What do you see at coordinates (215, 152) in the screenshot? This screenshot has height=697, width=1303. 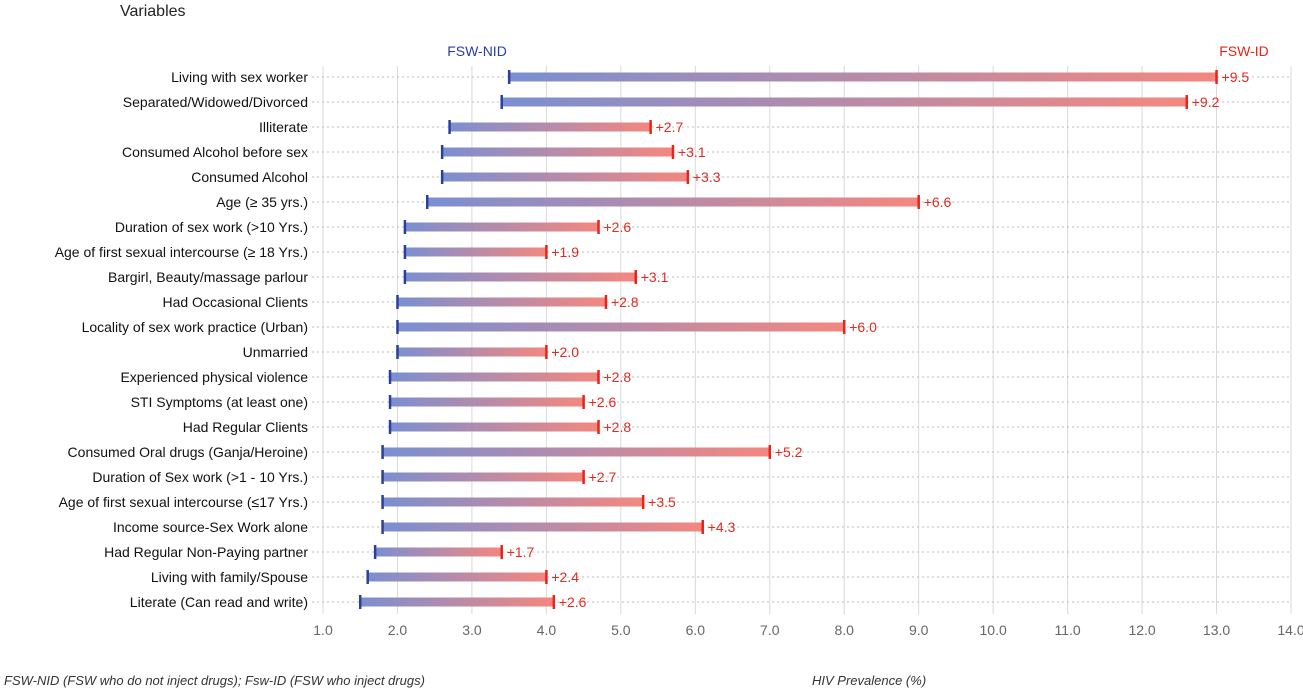 I see `row-label: Consumed Alcohol before sex` at bounding box center [215, 152].